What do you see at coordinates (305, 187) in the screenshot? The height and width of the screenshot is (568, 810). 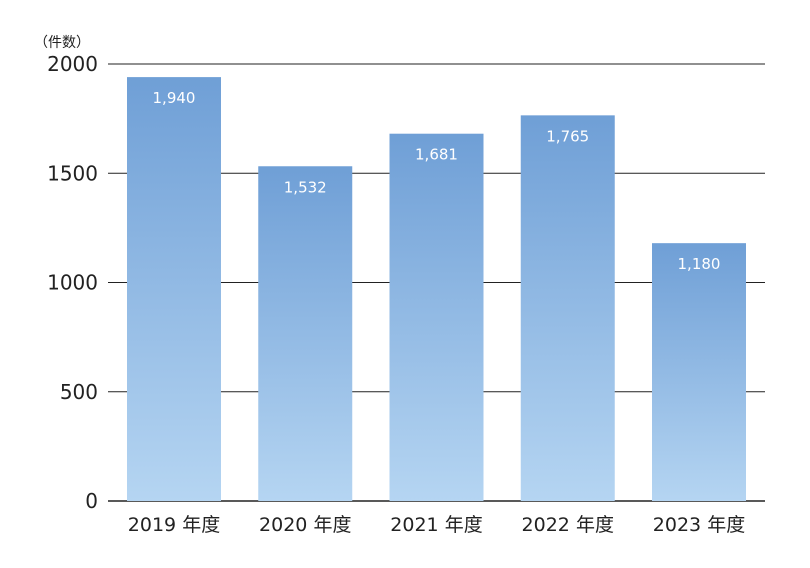 I see `data-label: 1,532` at bounding box center [305, 187].